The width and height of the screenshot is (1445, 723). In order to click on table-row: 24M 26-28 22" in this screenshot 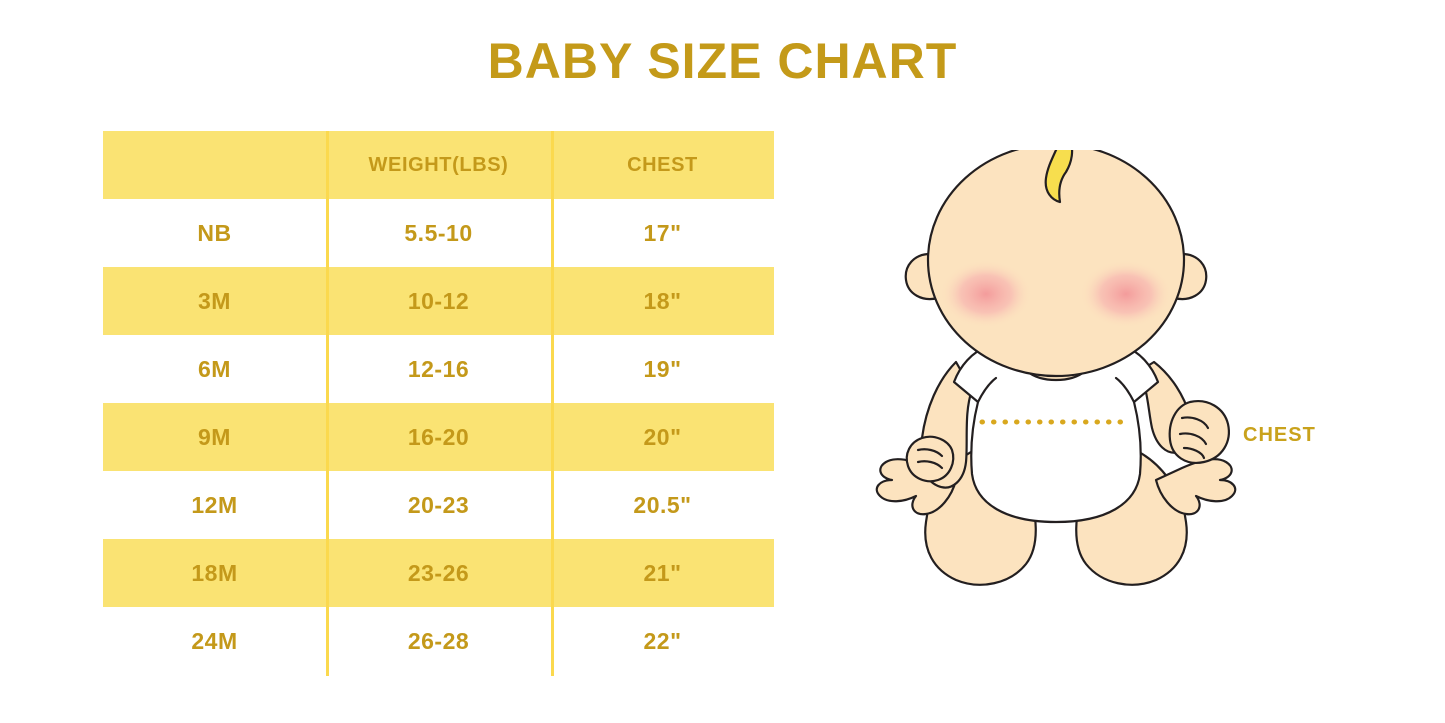, I will do `click(438, 641)`.